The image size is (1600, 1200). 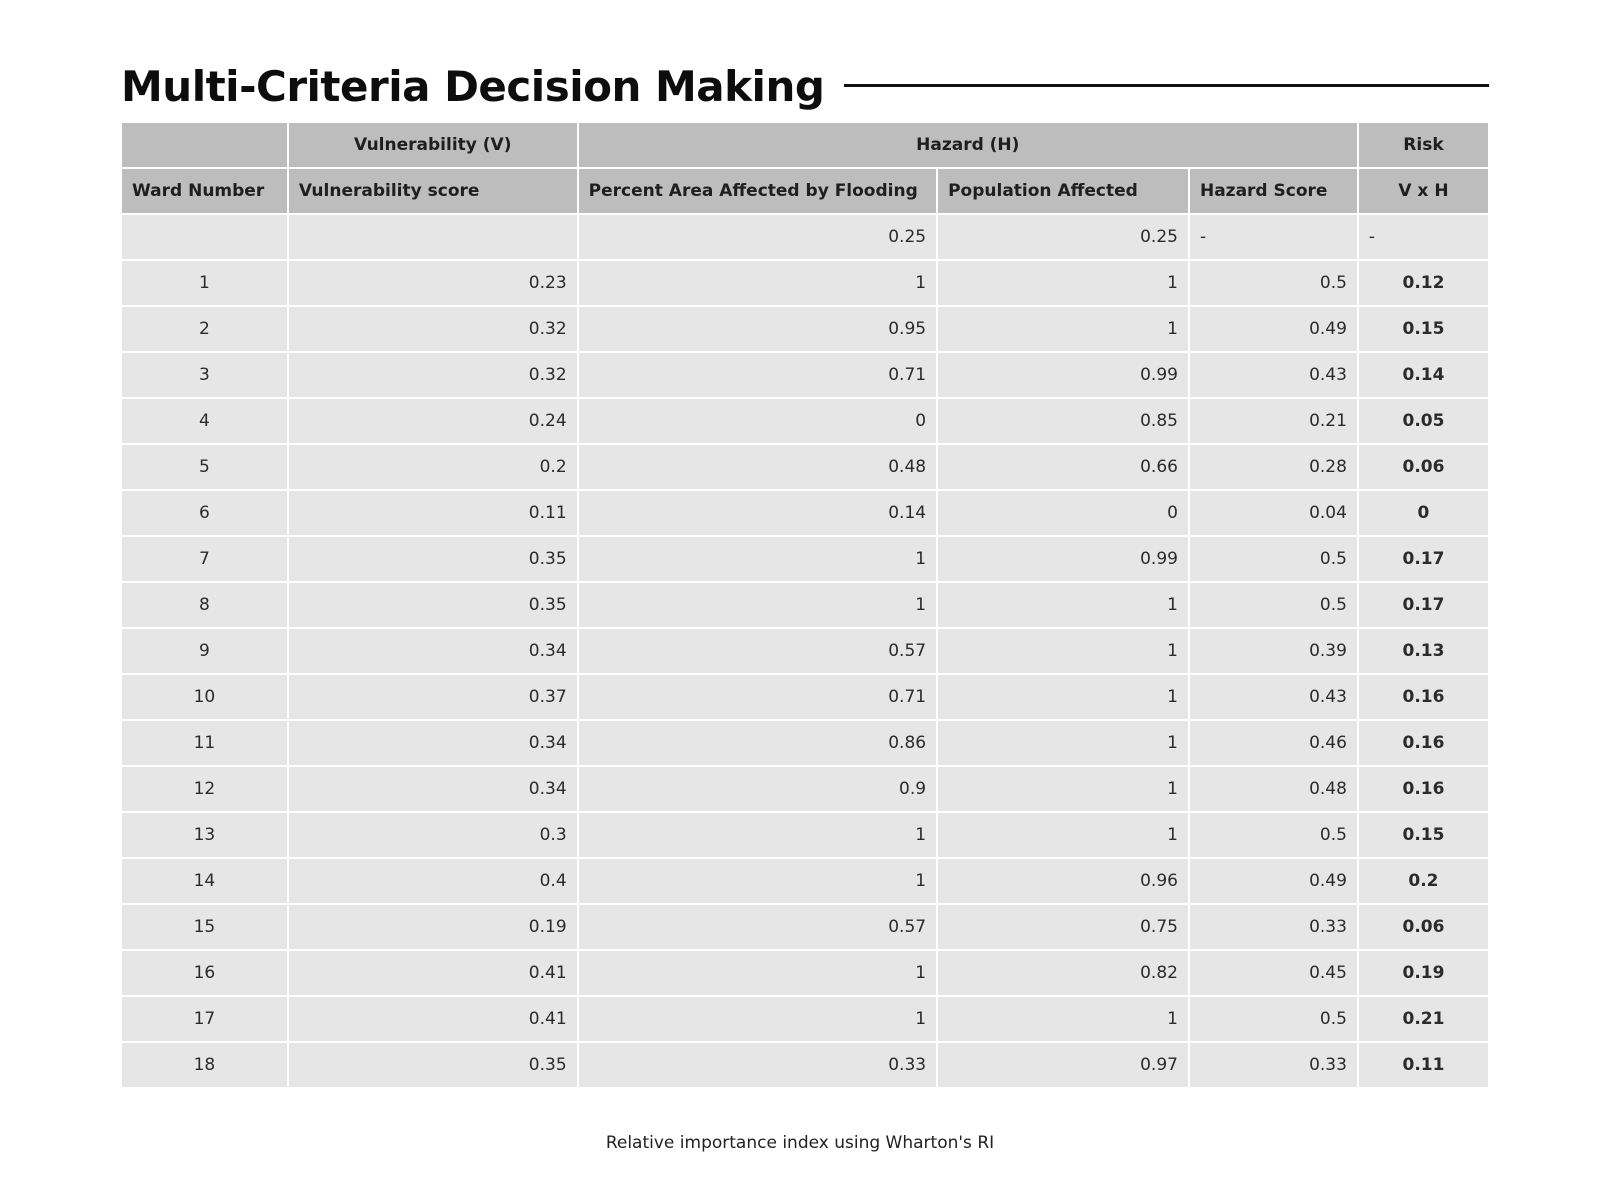 I want to click on table-row: 10 0.37 0.71 1 0.43 0.16, so click(x=805, y=697).